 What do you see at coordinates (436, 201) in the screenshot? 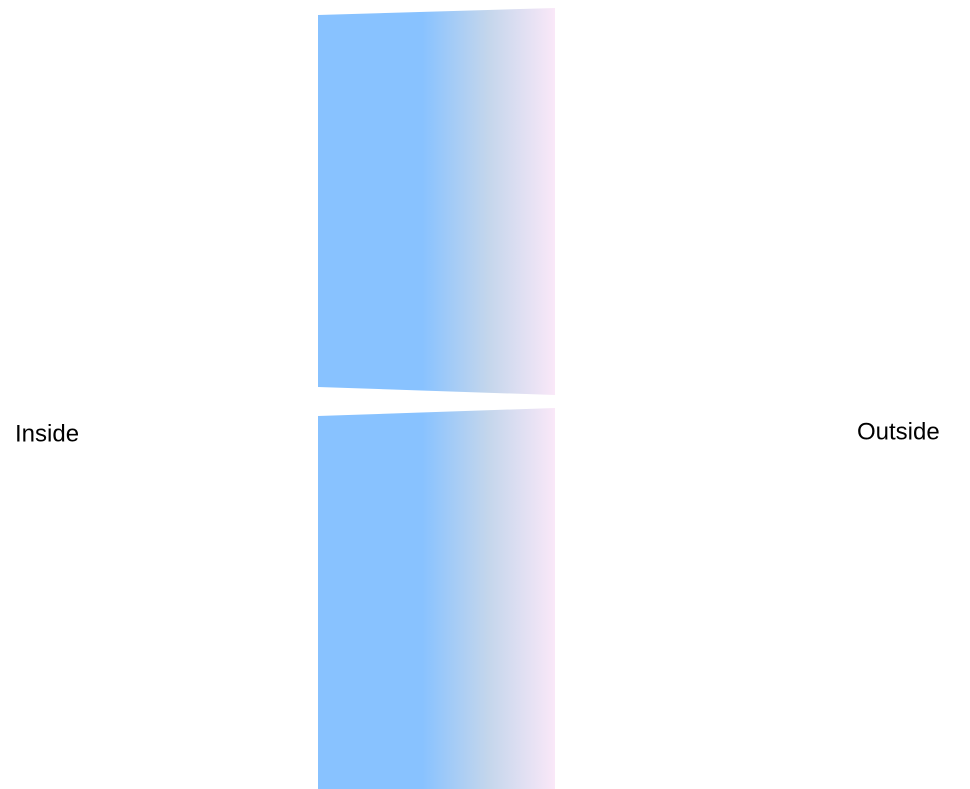
I see `upper-panel` at bounding box center [436, 201].